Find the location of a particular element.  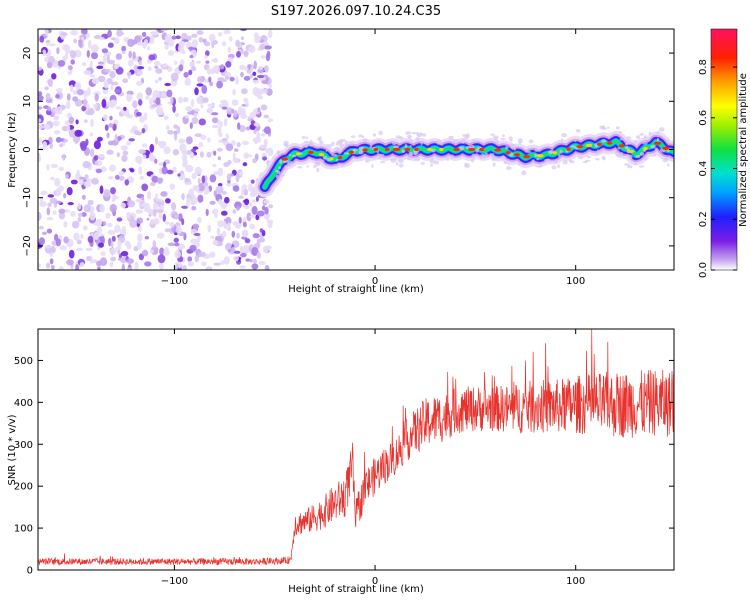

noise-speckle is located at coordinates (156, 149).